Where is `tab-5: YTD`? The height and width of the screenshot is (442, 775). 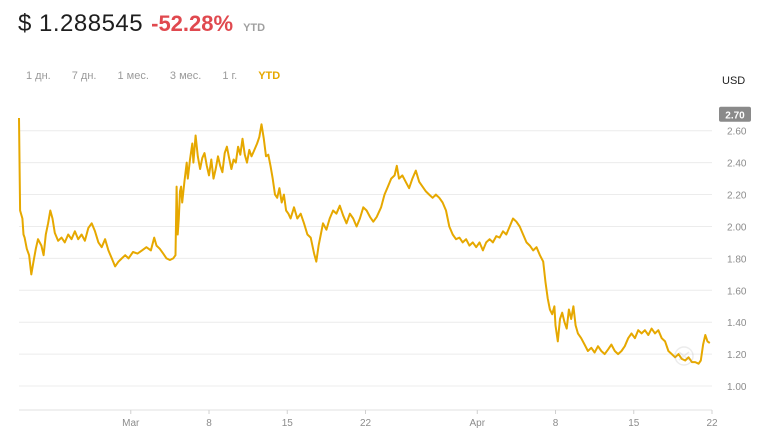
tab-5: YTD is located at coordinates (269, 76).